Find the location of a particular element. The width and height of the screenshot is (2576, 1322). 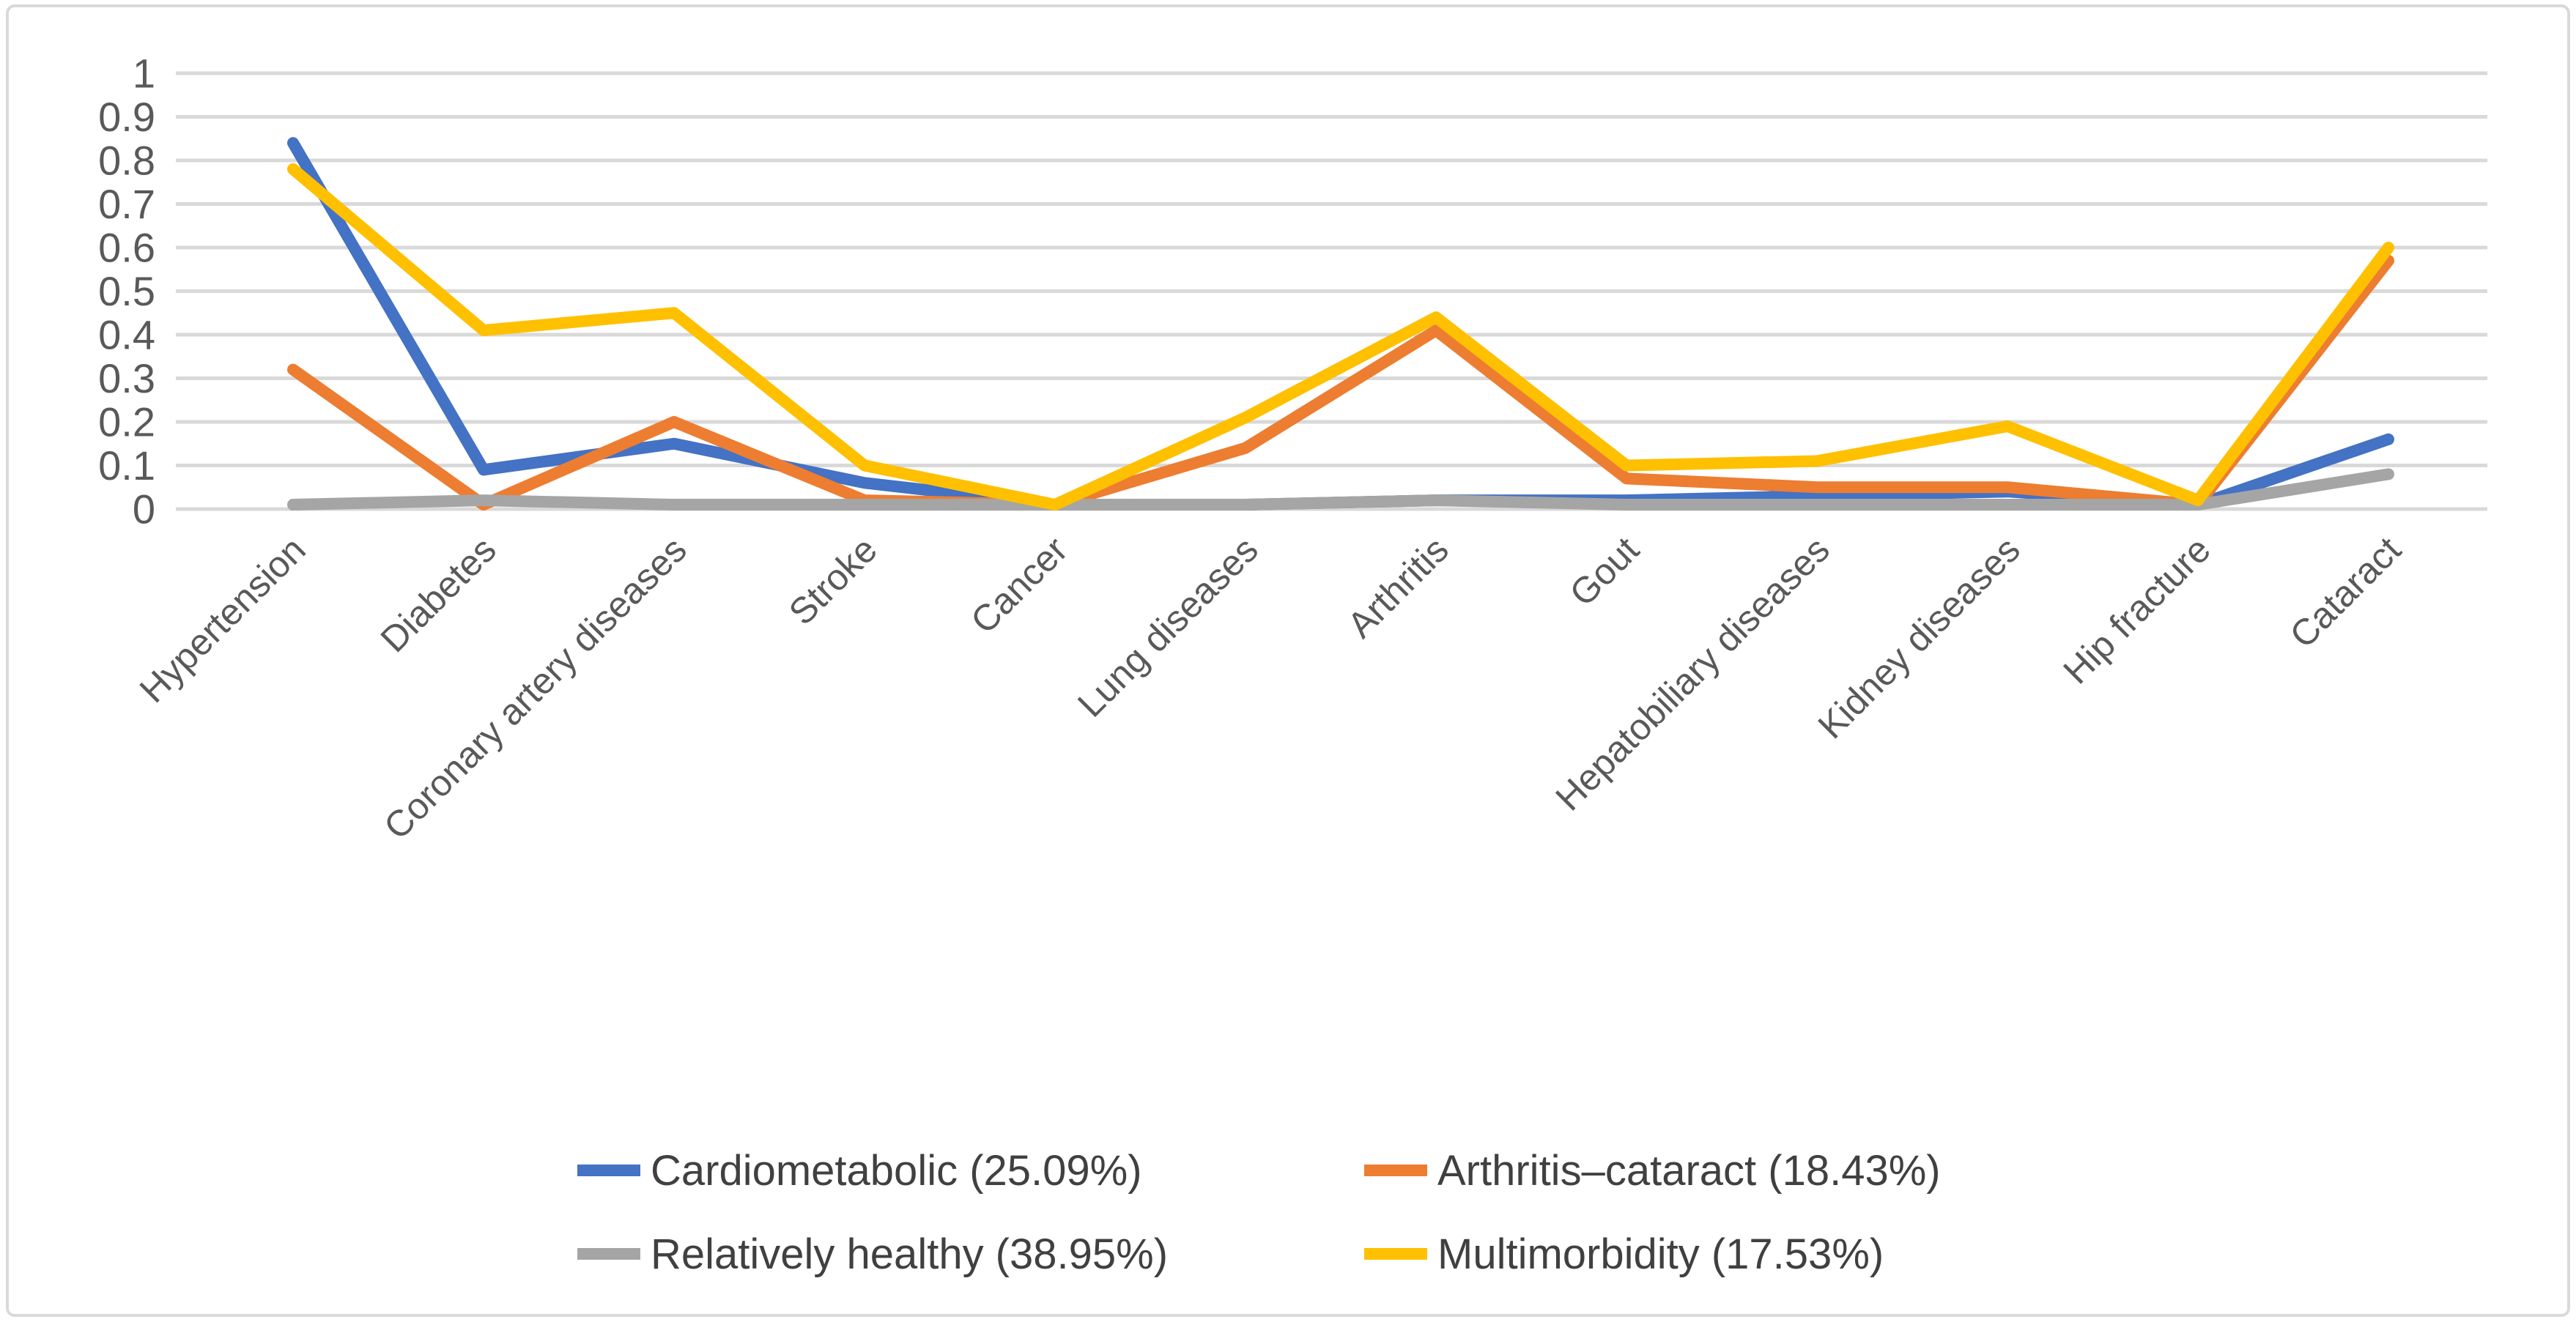

y-axis-tick-label: 0.7 is located at coordinates (126, 204).